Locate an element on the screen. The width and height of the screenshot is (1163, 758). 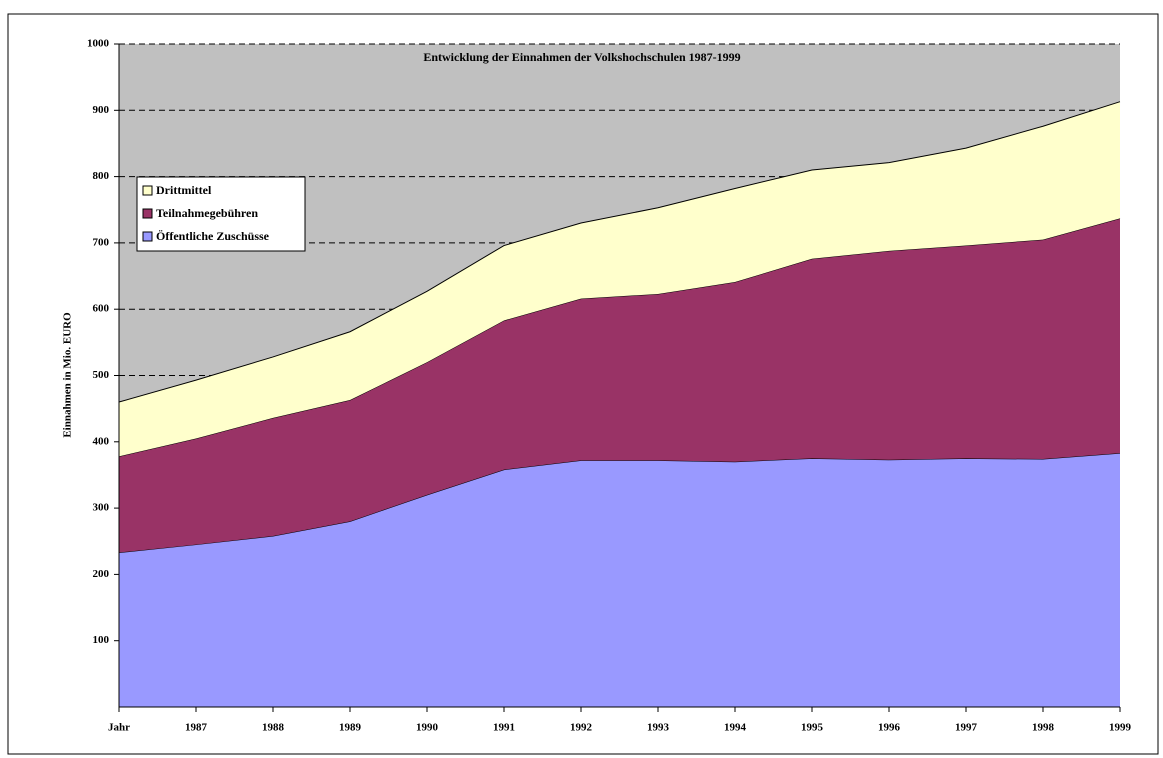
x-tick-label: 1990 is located at coordinates (427, 728).